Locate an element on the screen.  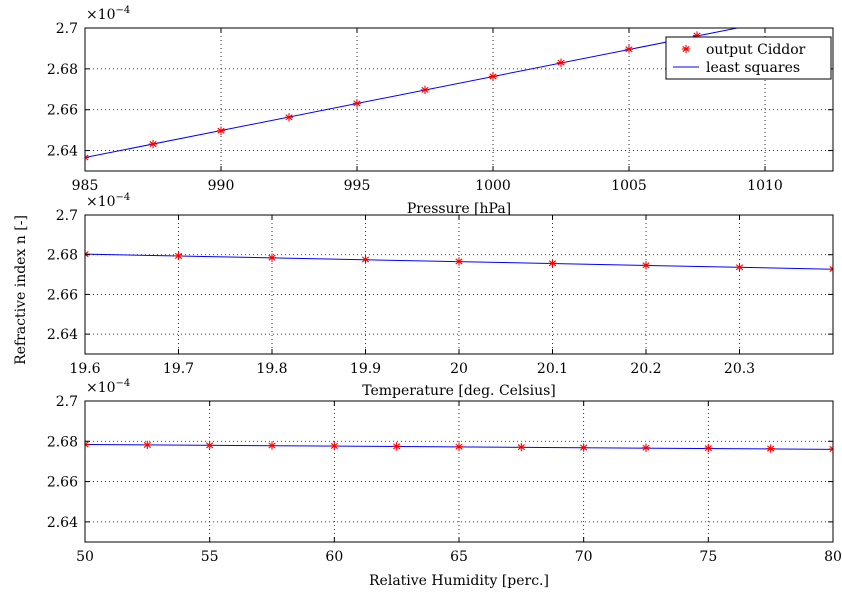
legend-entry-markers: output Ciddor is located at coordinates (756, 50).